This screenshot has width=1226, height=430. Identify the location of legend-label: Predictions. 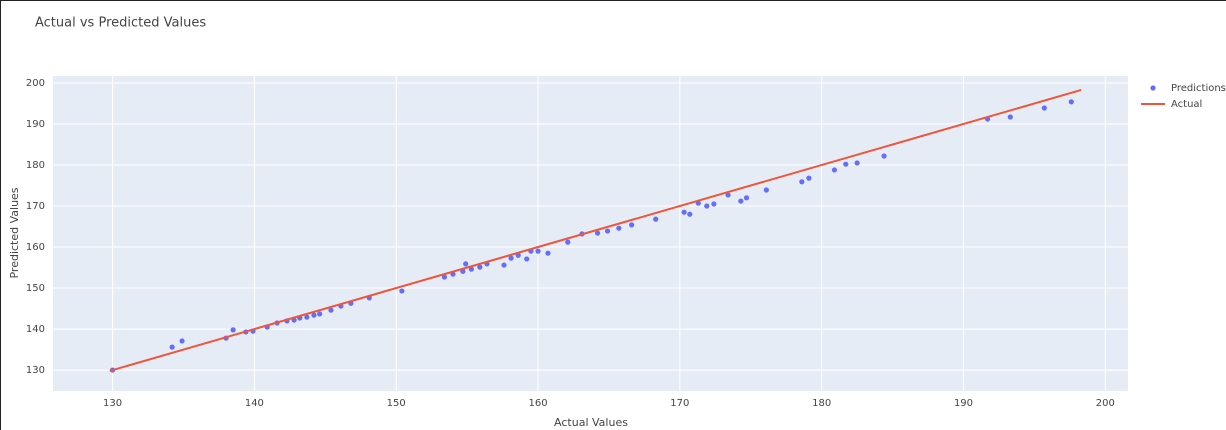
(1198, 88).